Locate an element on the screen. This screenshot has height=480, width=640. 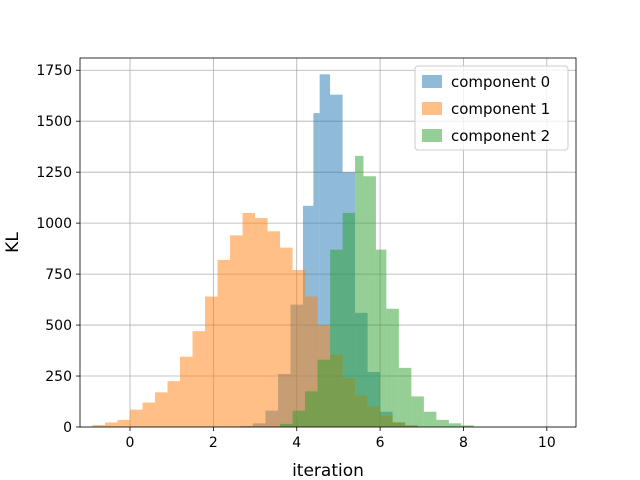
legend-label: component 2 is located at coordinates (500, 136).